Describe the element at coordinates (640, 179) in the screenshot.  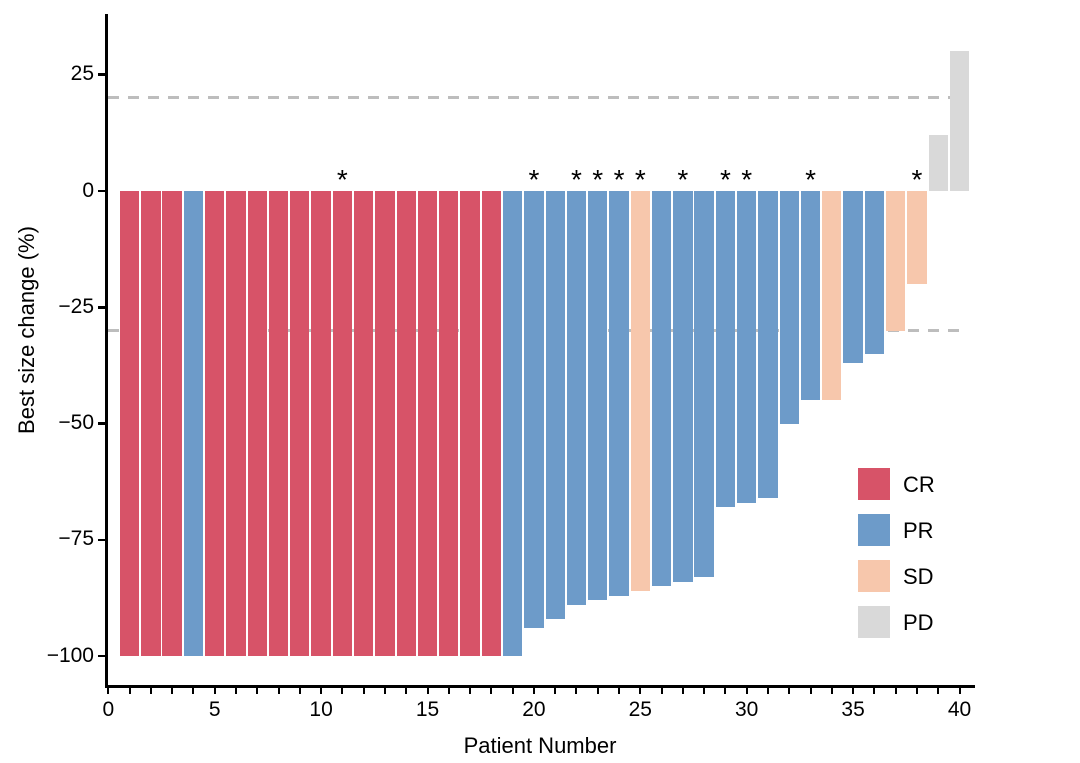
I see `significance-asterisk-patient-25: *` at that location.